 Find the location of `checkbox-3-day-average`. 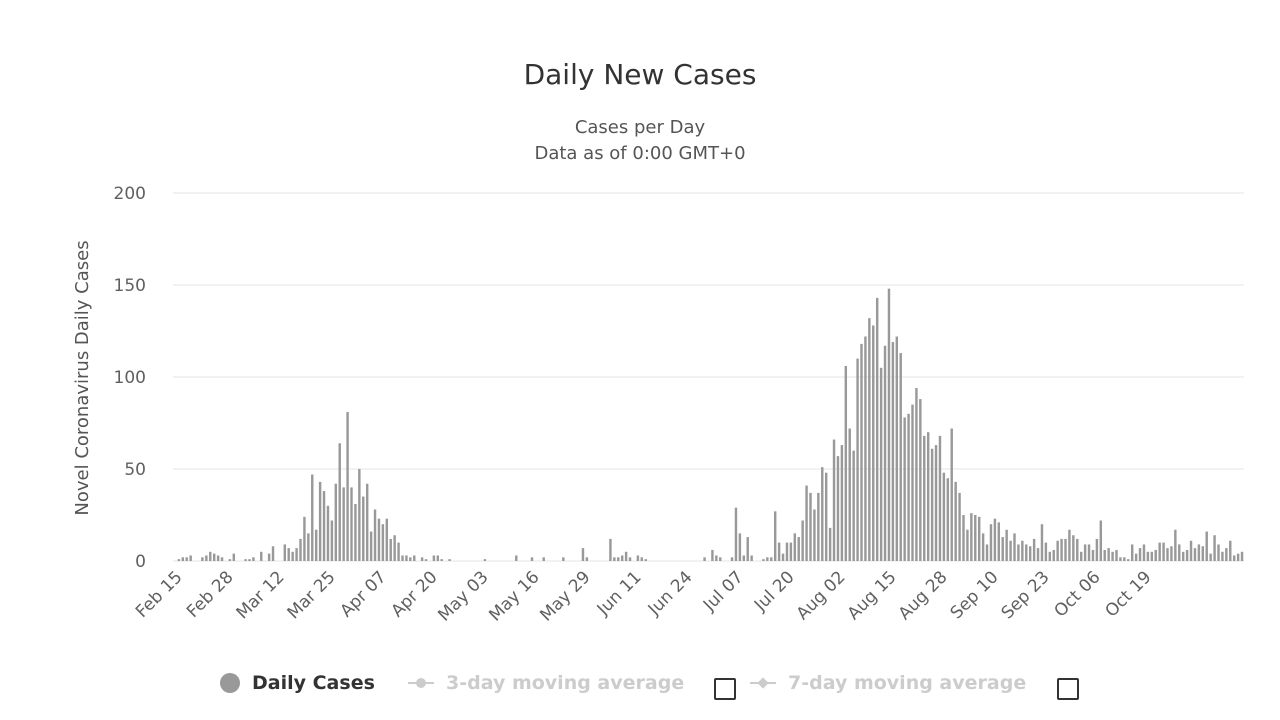

checkbox-3-day-average is located at coordinates (725, 689).